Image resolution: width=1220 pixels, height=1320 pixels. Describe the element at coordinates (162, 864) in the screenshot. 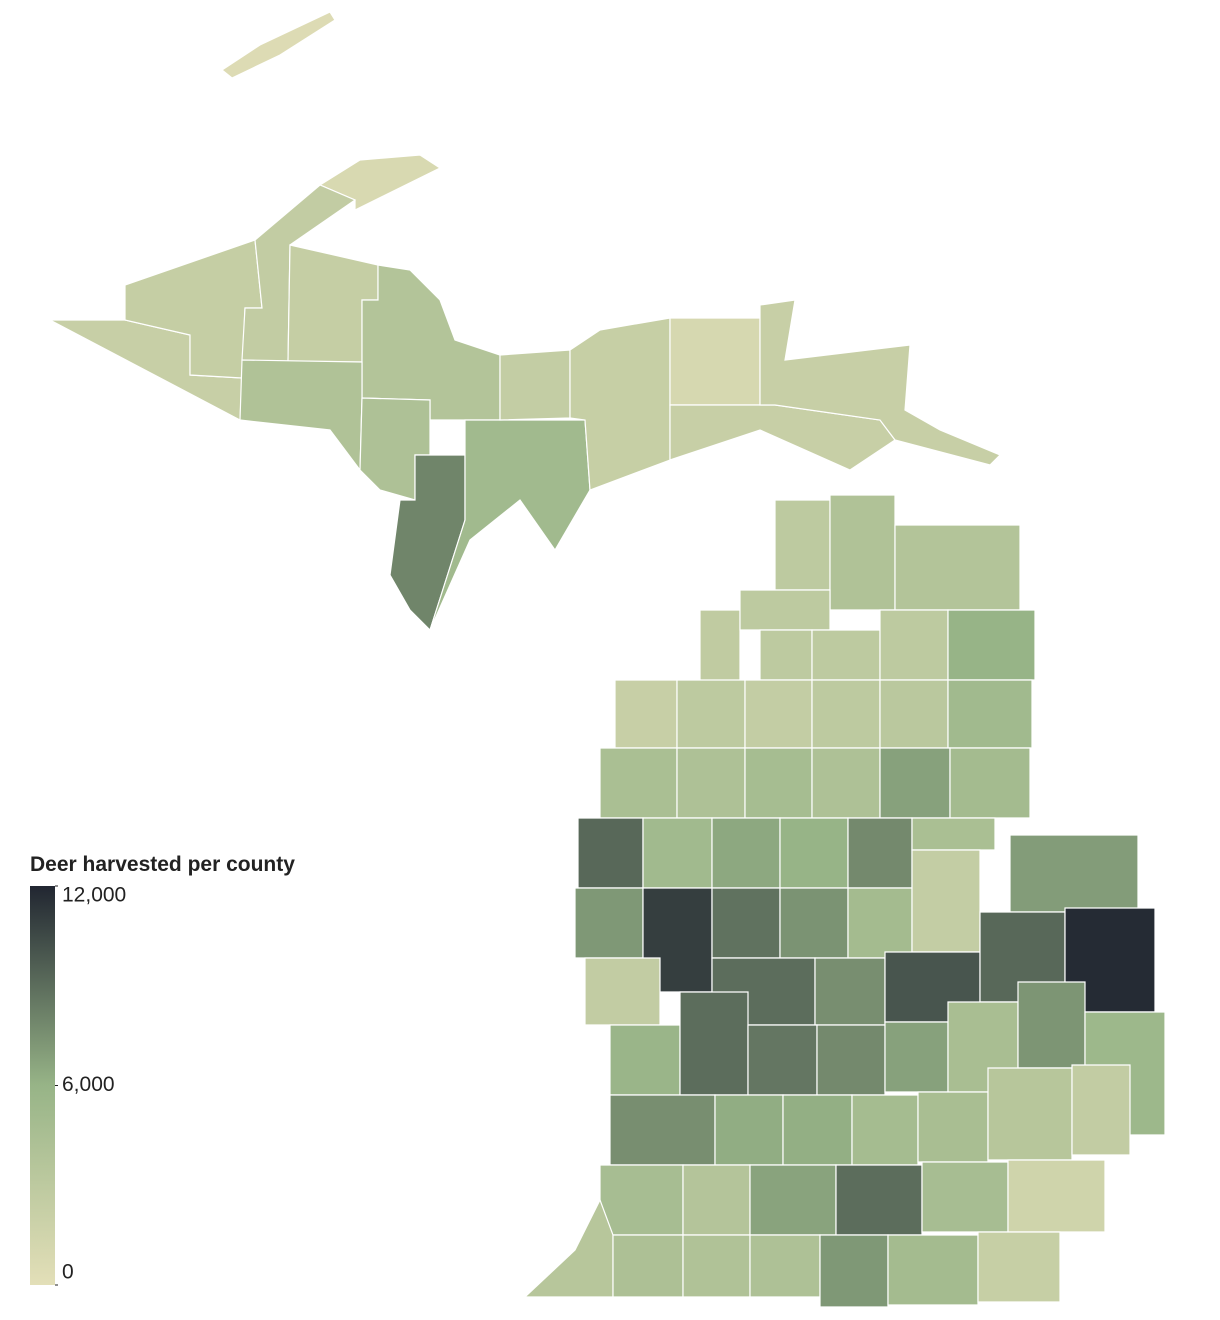

I see `legend-title: Deer harvested per county` at that location.